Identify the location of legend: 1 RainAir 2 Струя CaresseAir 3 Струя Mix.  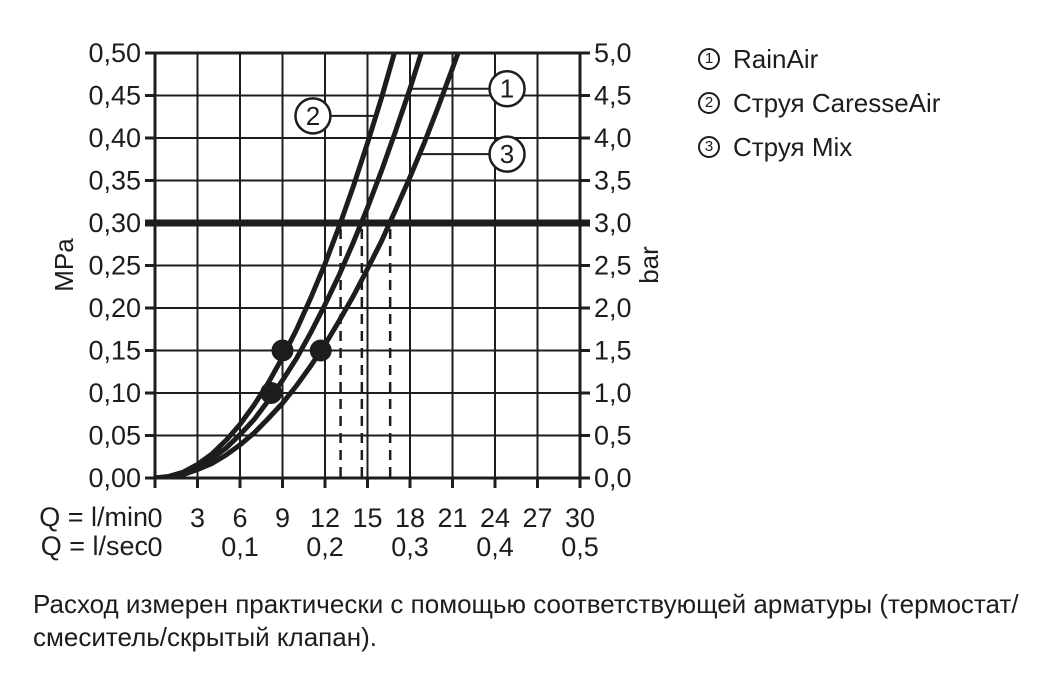
(819, 110).